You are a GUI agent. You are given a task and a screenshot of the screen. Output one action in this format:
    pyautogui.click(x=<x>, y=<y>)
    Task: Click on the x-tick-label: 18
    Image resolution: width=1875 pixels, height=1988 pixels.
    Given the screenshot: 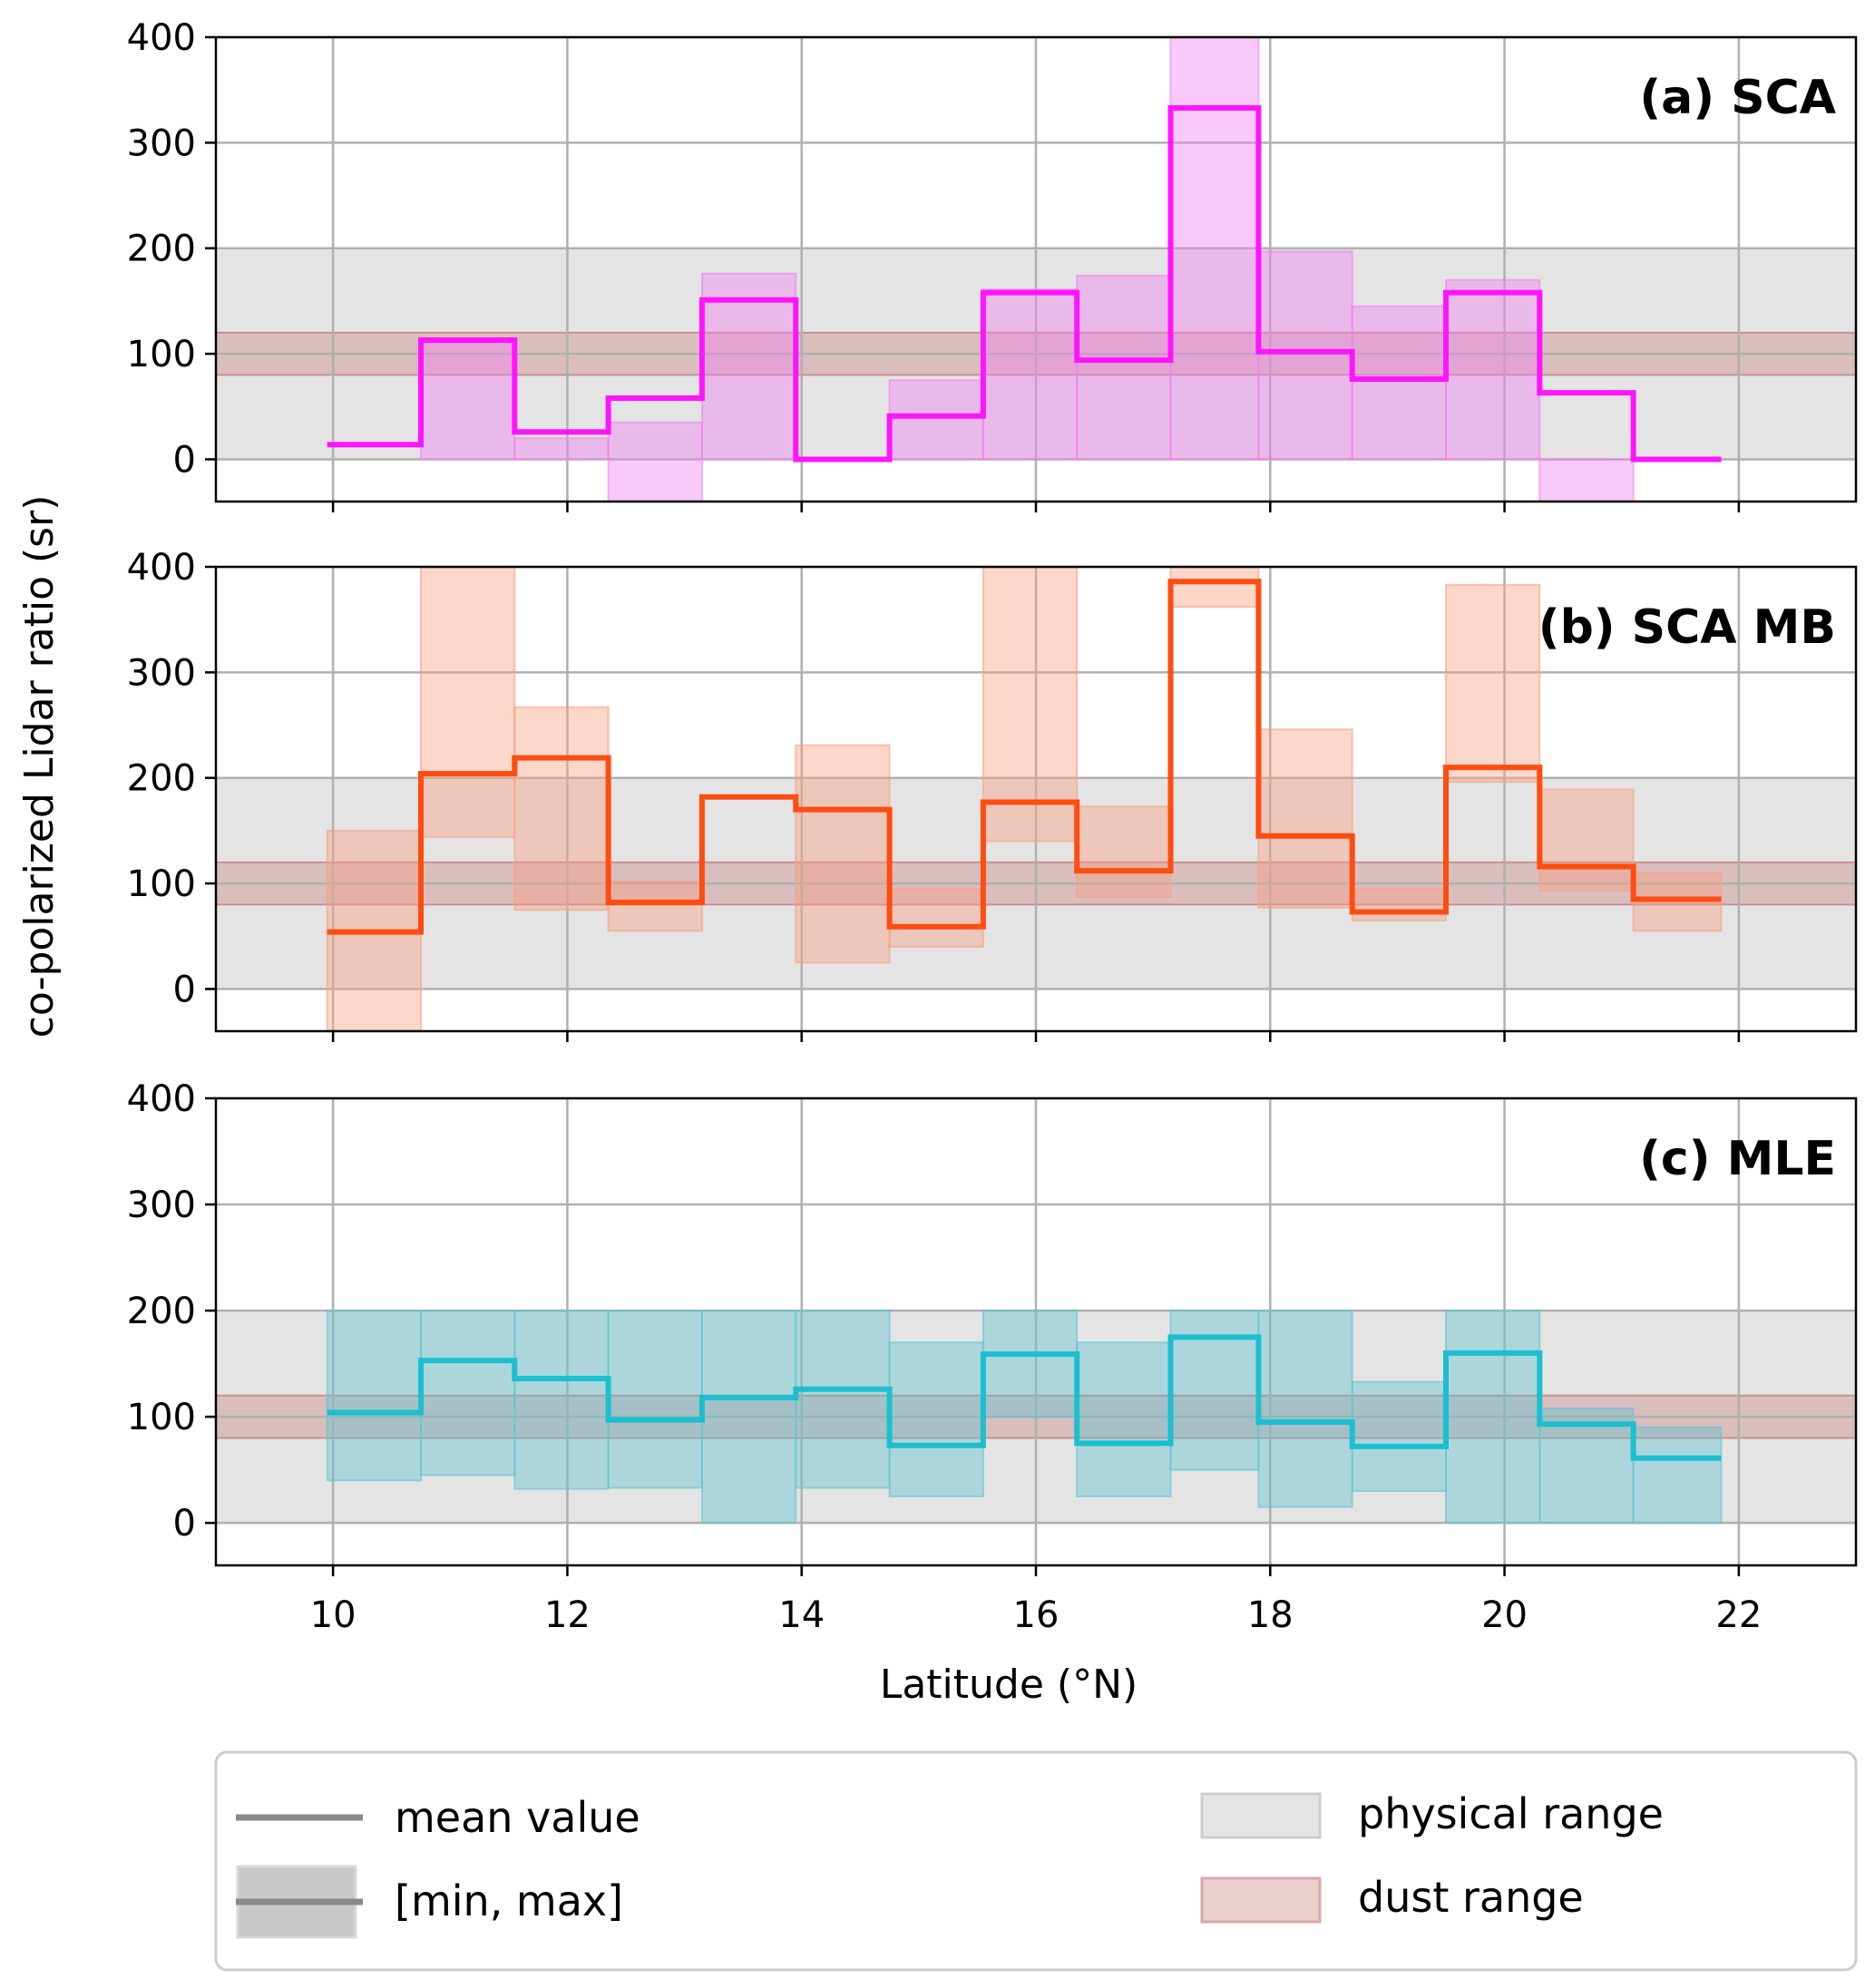 What is the action you would take?
    pyautogui.click(x=1270, y=1615)
    